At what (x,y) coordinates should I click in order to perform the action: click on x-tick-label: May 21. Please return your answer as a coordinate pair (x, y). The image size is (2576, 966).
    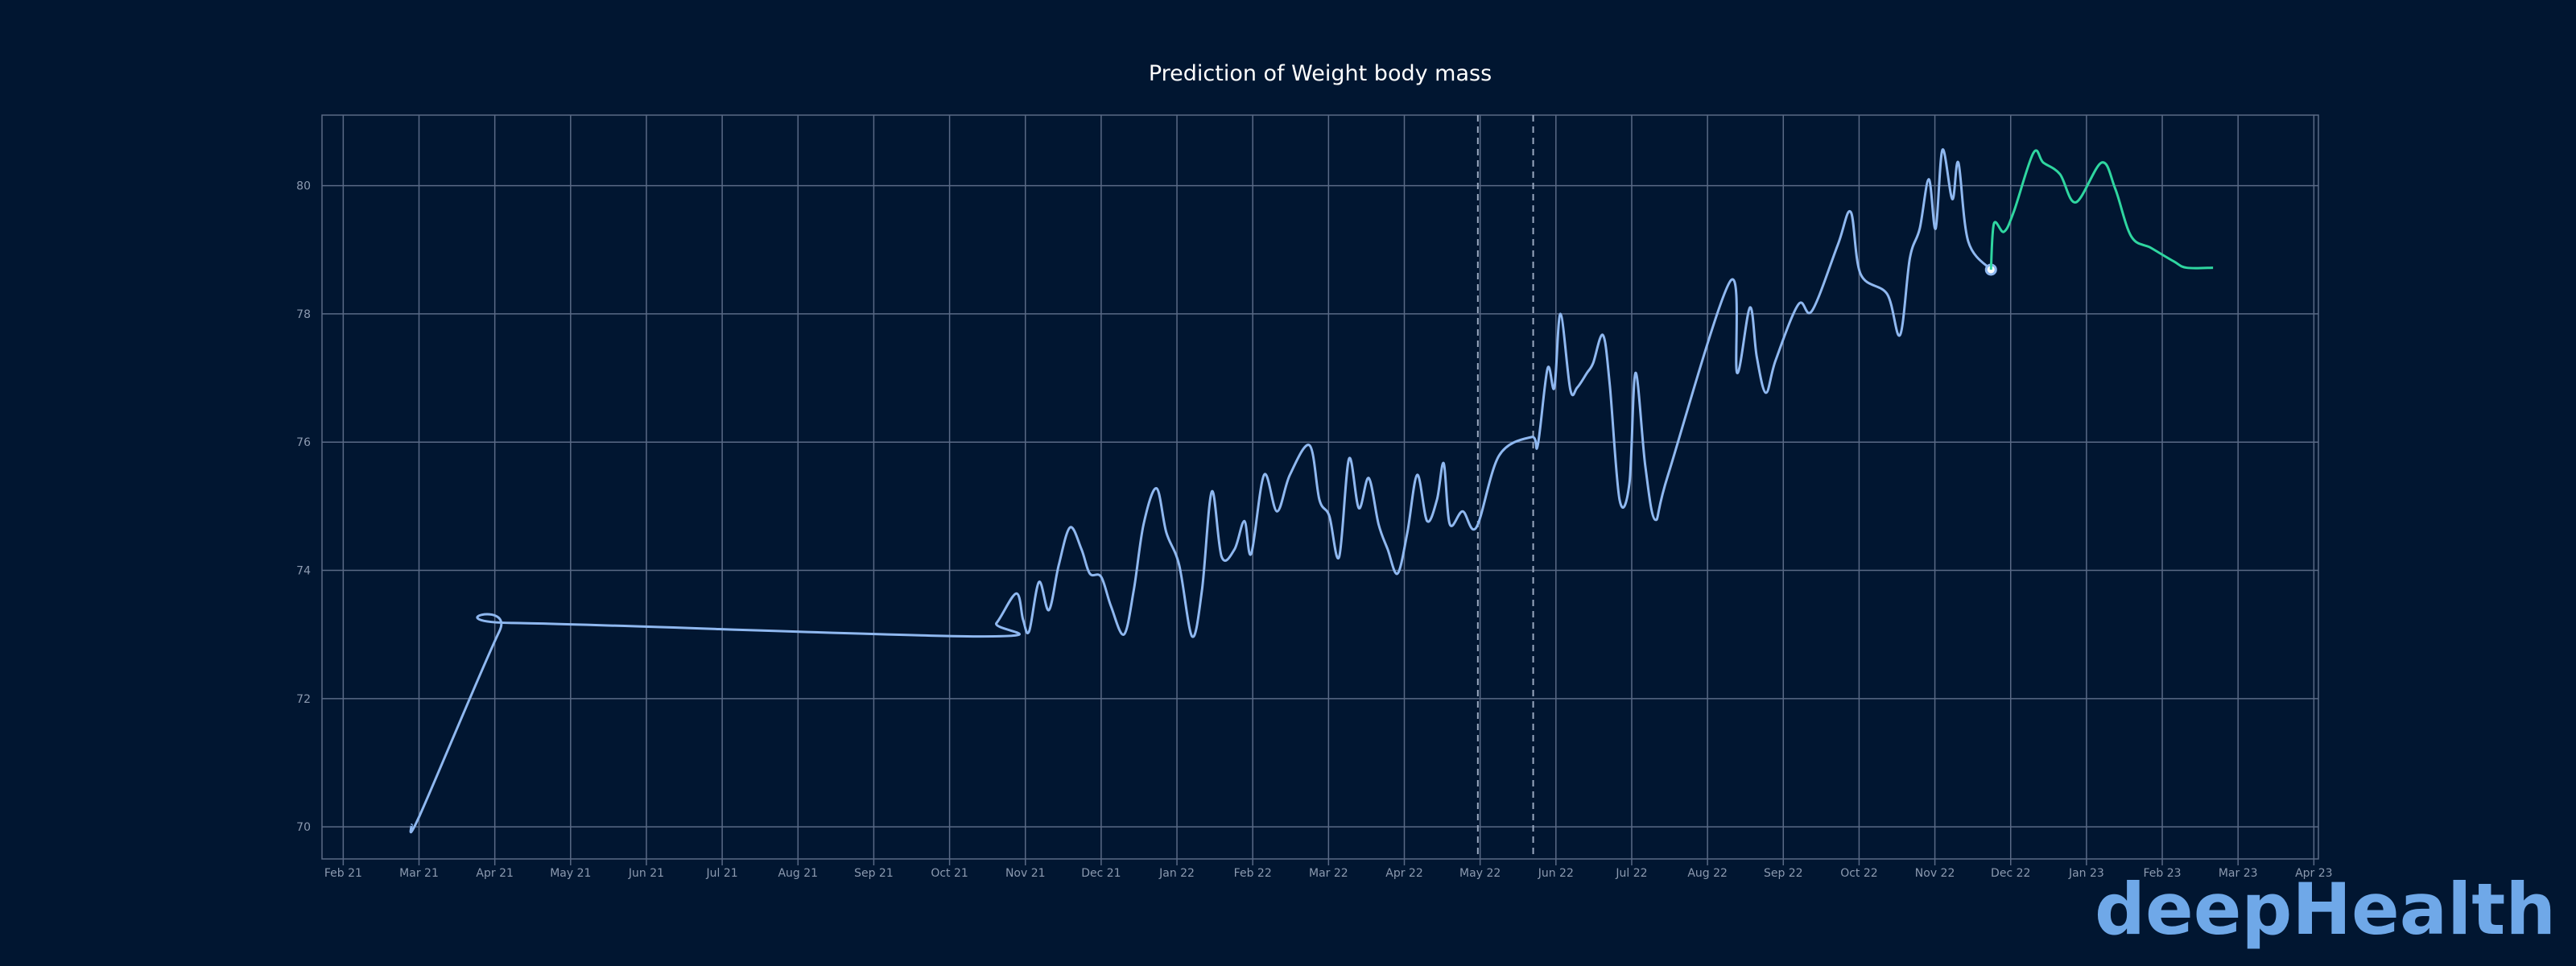
    Looking at the image, I should click on (570, 873).